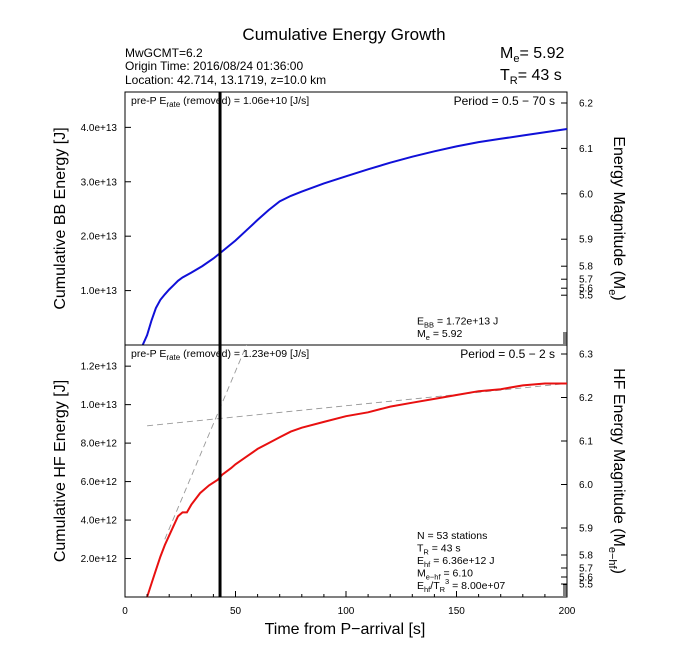  Describe the element at coordinates (586, 240) in the screenshot. I see `bb-right-tick-label: 5.9` at that location.